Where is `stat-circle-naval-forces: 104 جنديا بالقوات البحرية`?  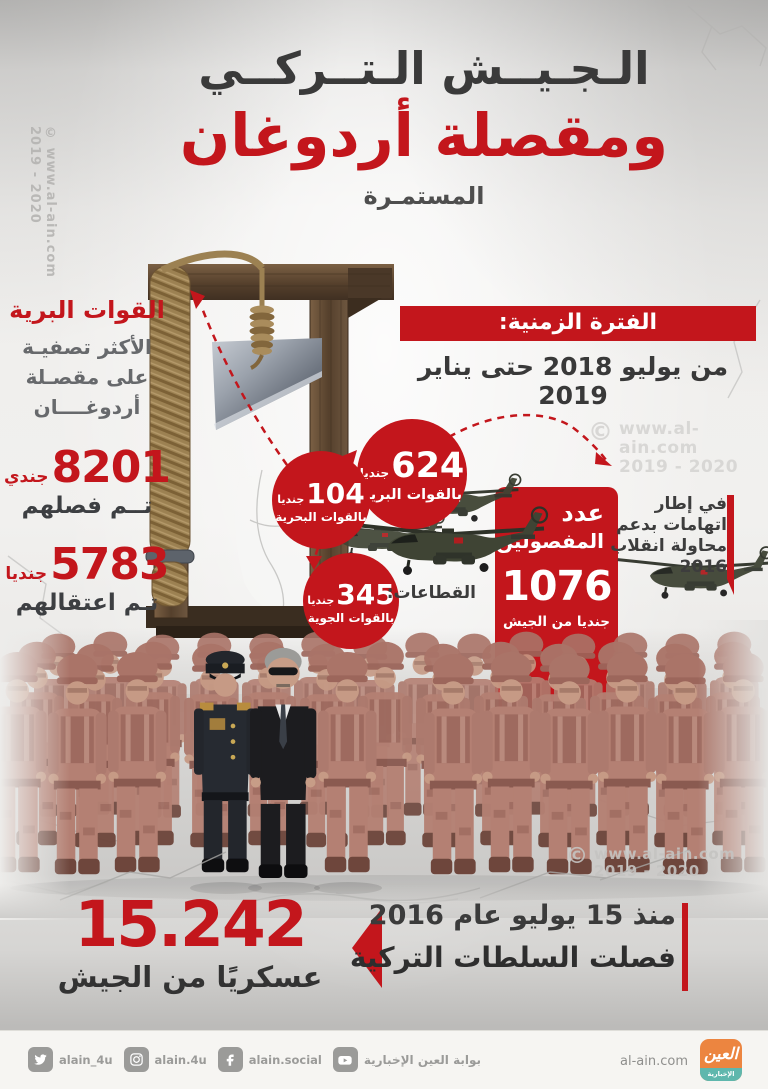 stat-circle-naval-forces: 104 جنديا بالقوات البحرية is located at coordinates (321, 500).